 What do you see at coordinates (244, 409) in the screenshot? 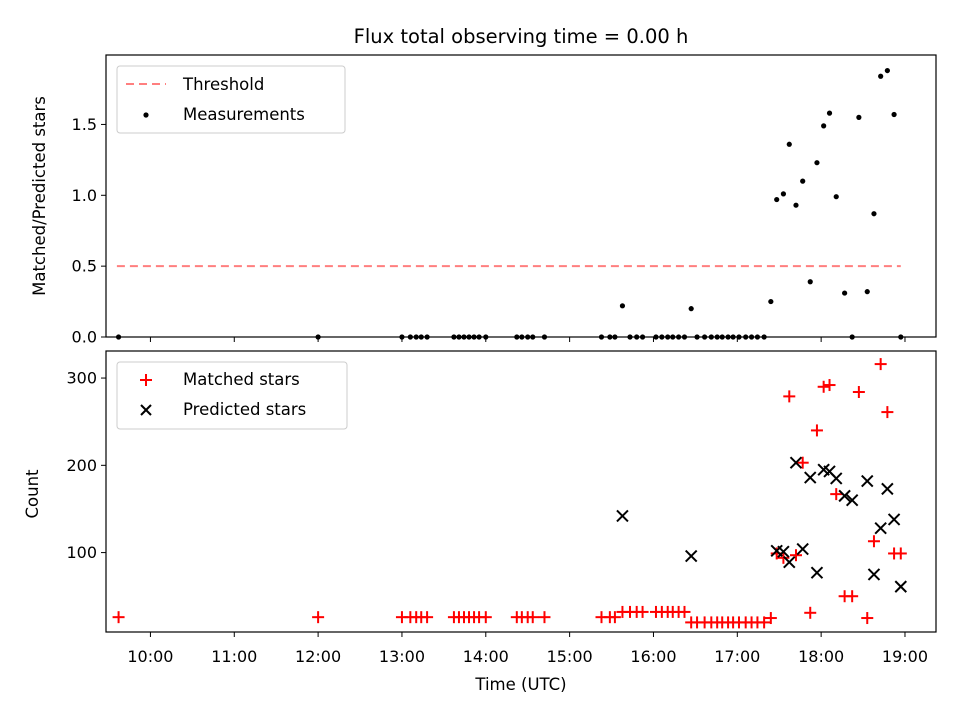
I see `predicted-legend-label: Predicted stars` at bounding box center [244, 409].